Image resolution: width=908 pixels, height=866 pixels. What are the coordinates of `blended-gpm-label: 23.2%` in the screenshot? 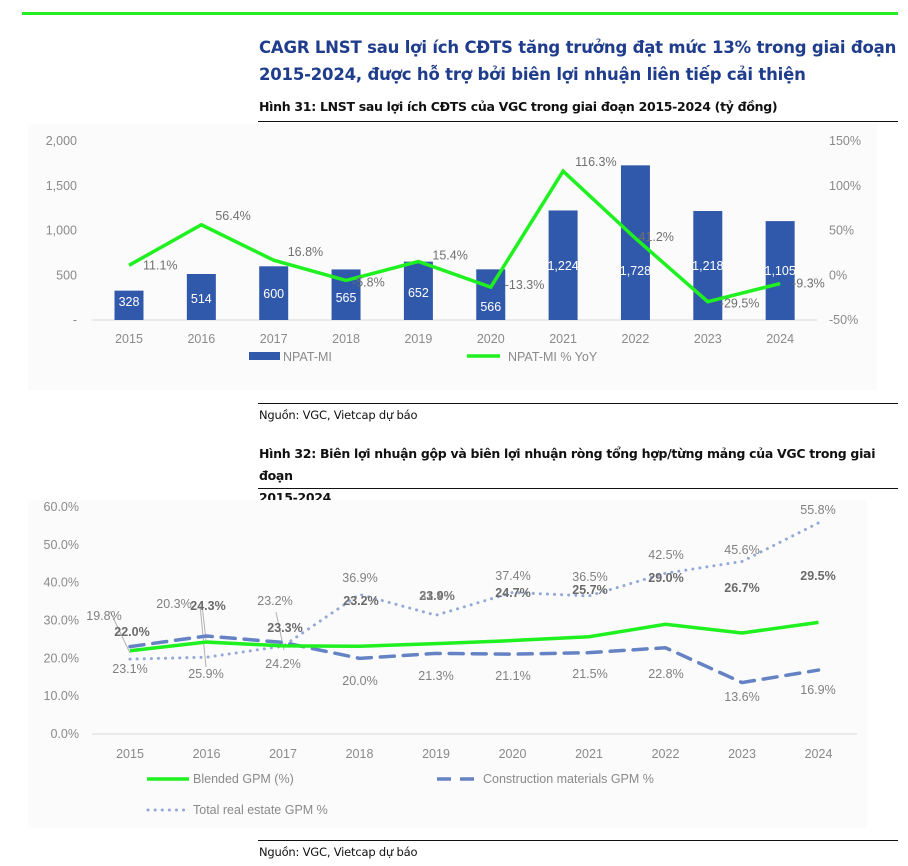 It's located at (360, 601).